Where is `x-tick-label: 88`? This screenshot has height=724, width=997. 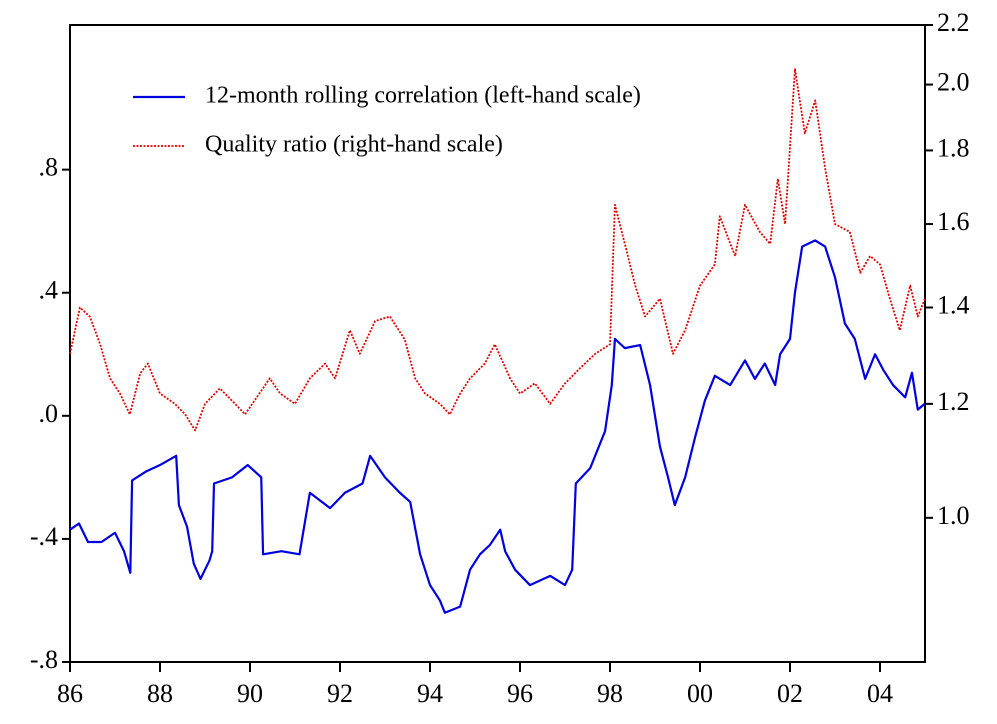
x-tick-label: 88 is located at coordinates (160, 693).